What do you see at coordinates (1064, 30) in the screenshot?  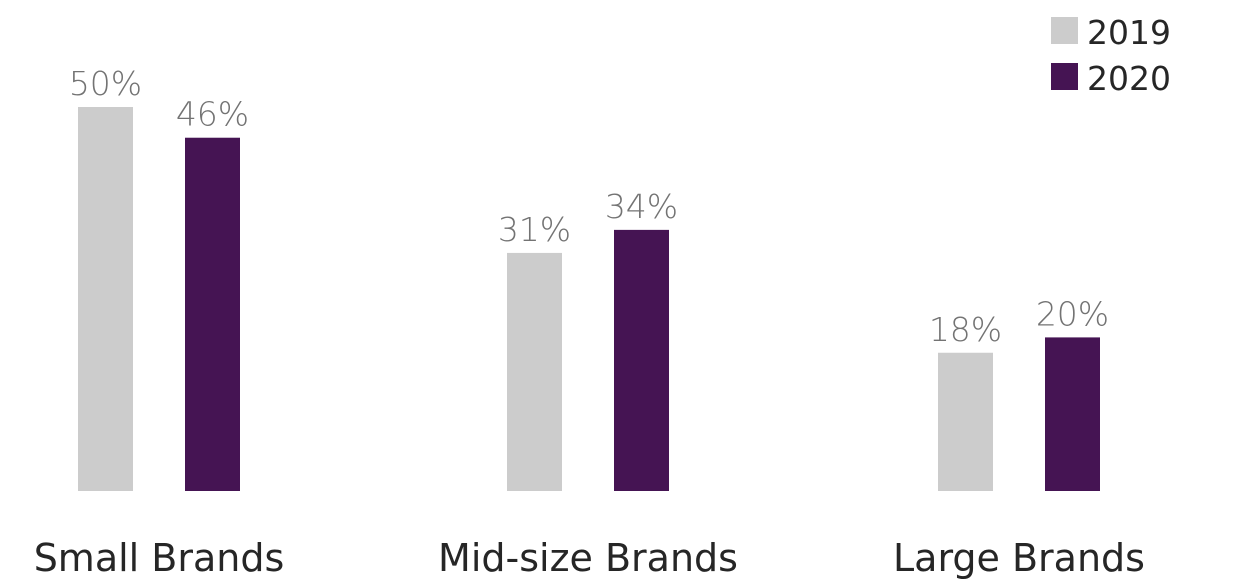 I see `legend-swatch-2019` at bounding box center [1064, 30].